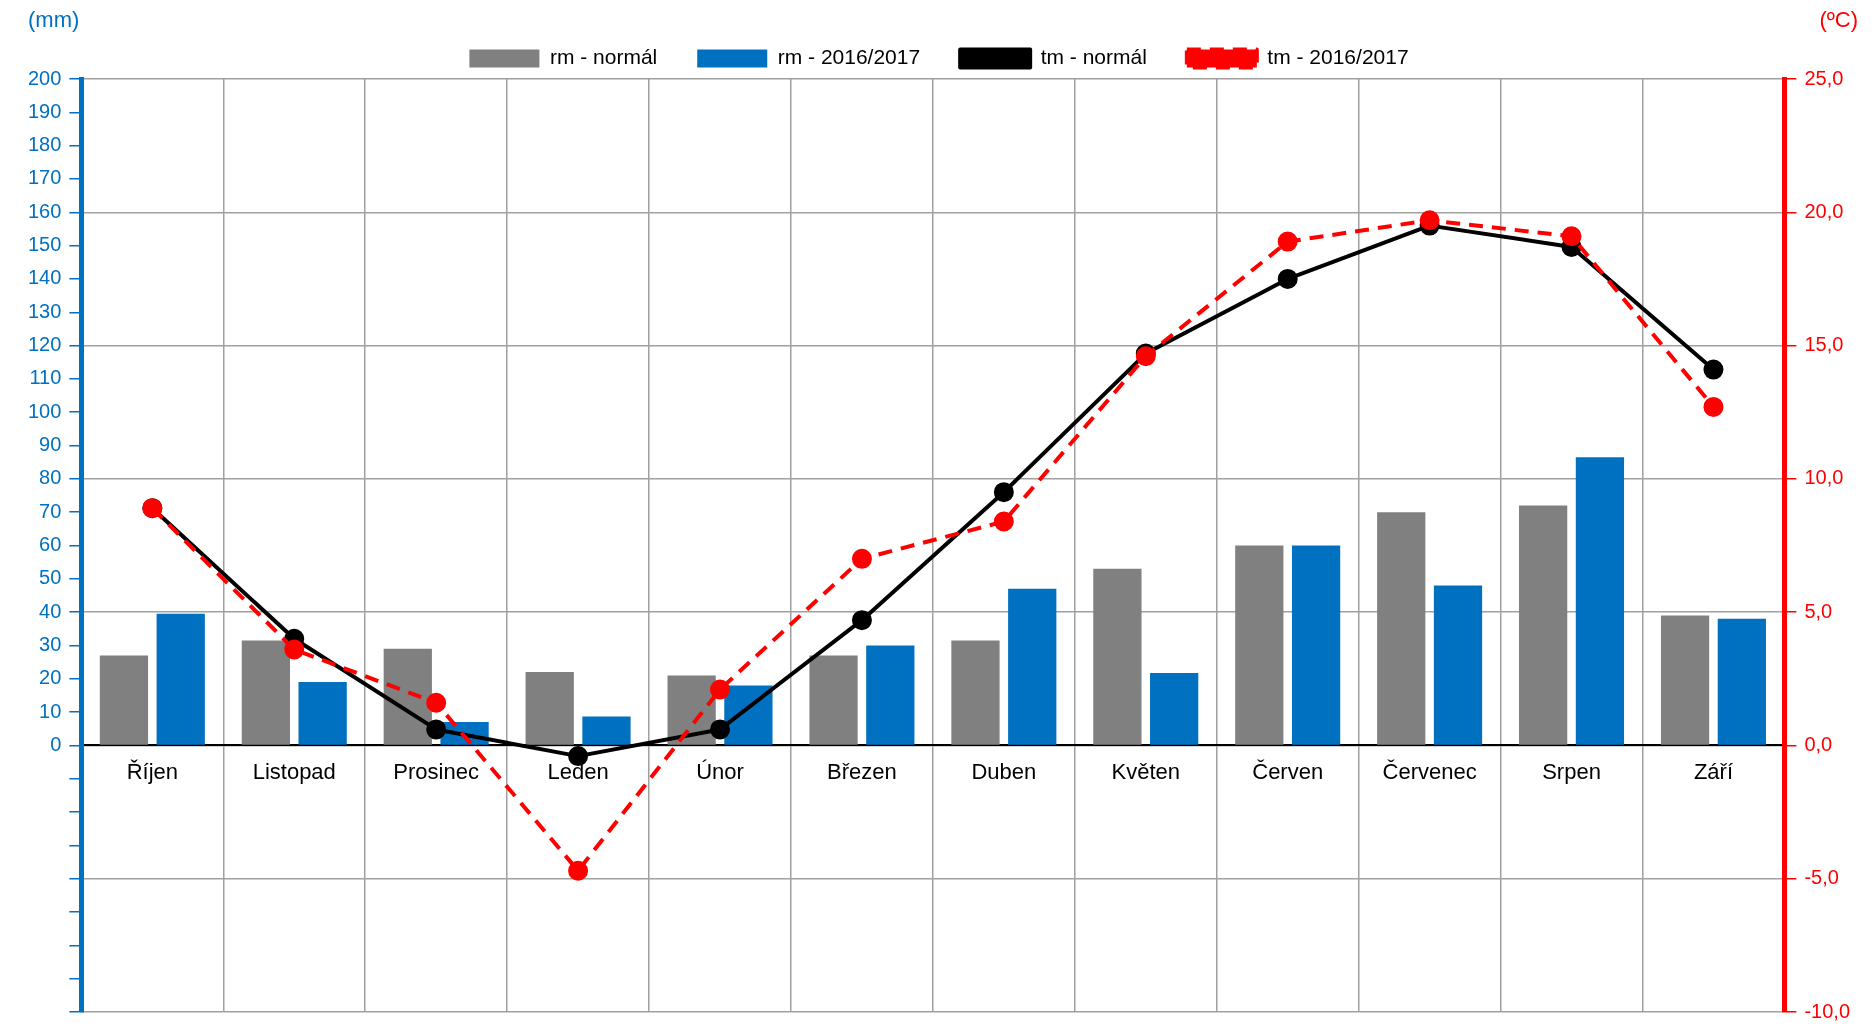 This screenshot has height=1032, width=1872. Describe the element at coordinates (1838, 20) in the screenshot. I see `y2-axis-title: (ºC)` at that location.